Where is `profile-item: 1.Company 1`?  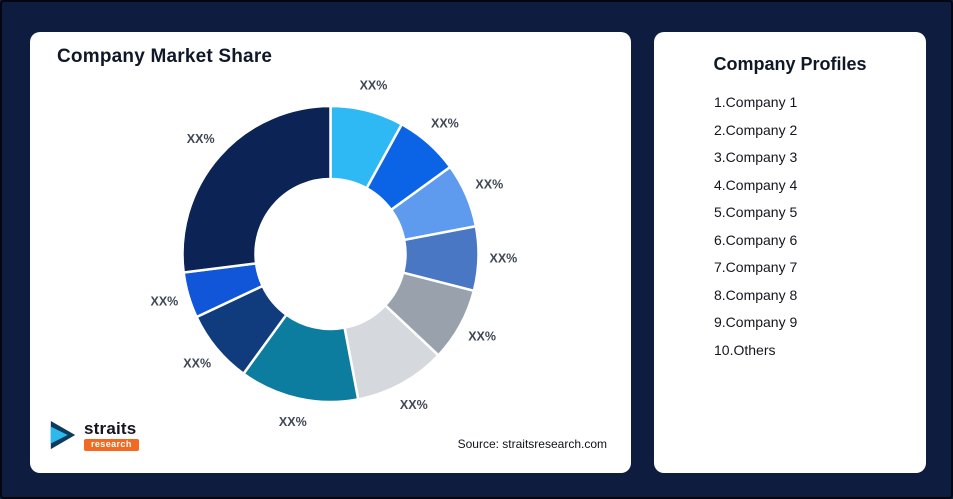 profile-item: 1.Company 1 is located at coordinates (756, 102).